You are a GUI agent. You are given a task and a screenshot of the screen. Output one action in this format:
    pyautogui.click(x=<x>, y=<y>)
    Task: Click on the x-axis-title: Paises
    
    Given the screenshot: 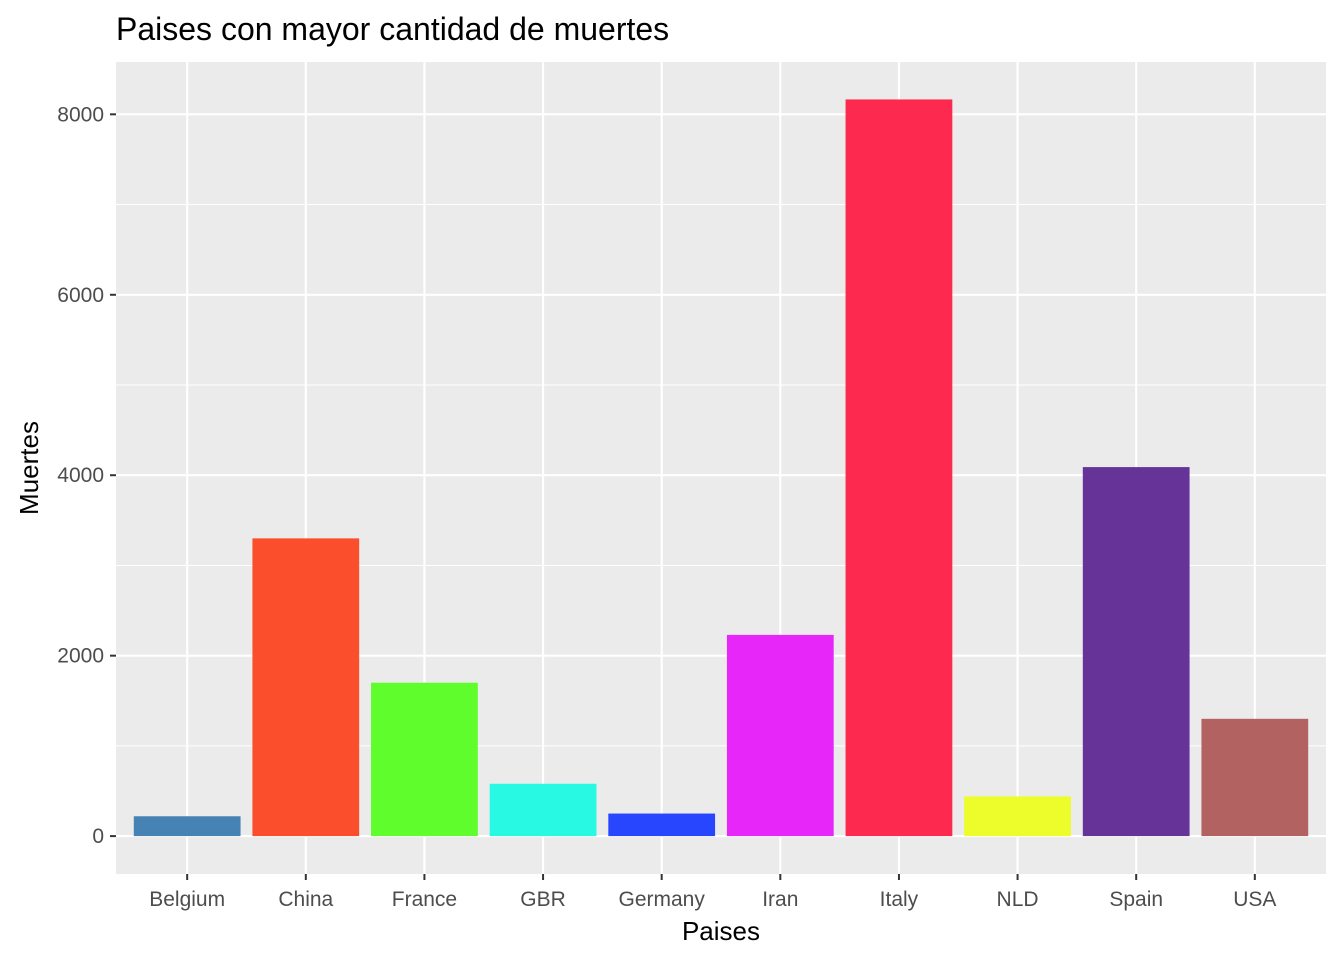 What is the action you would take?
    pyautogui.click(x=721, y=931)
    